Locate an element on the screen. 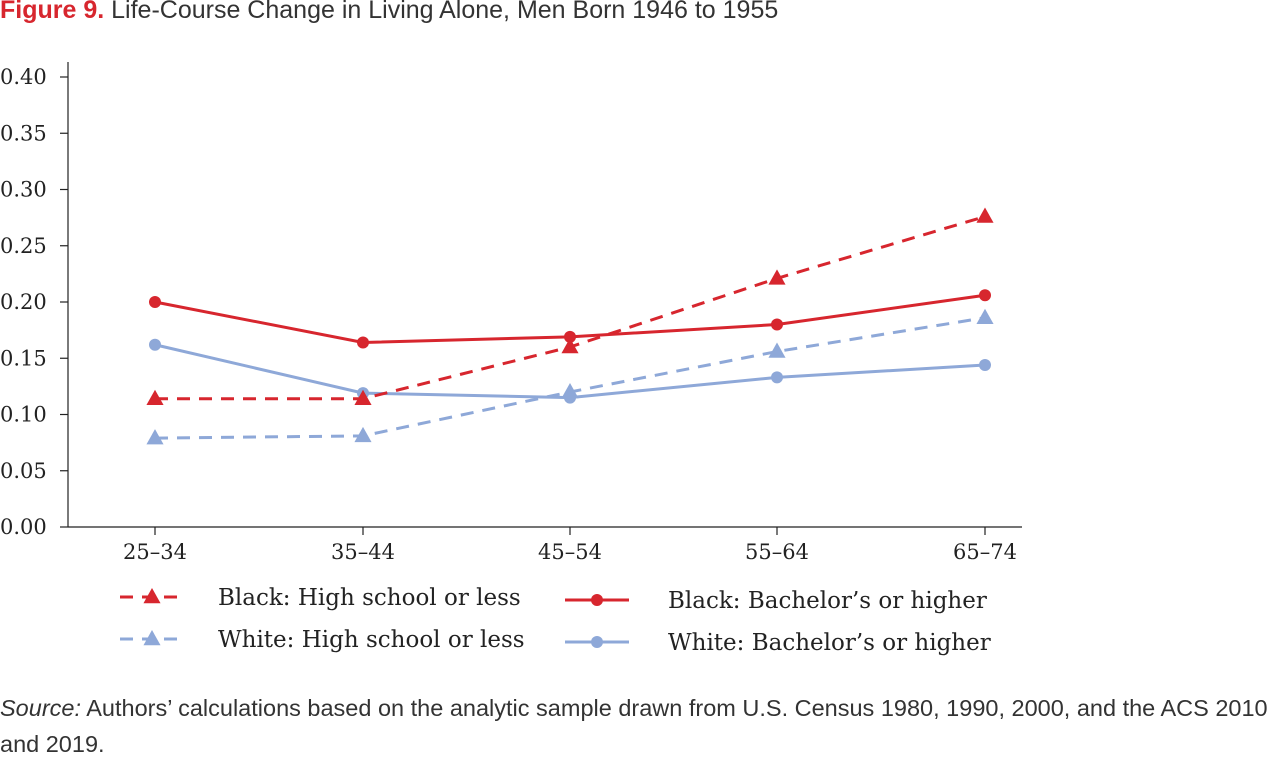  legend-label: White: High school or less is located at coordinates (371, 640).